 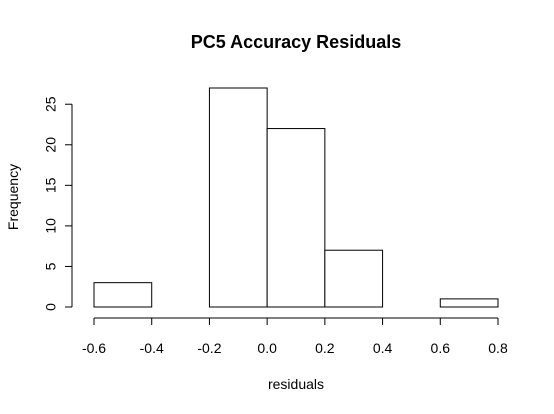 What do you see at coordinates (441, 348) in the screenshot?
I see `x-tick-label: 0.6` at bounding box center [441, 348].